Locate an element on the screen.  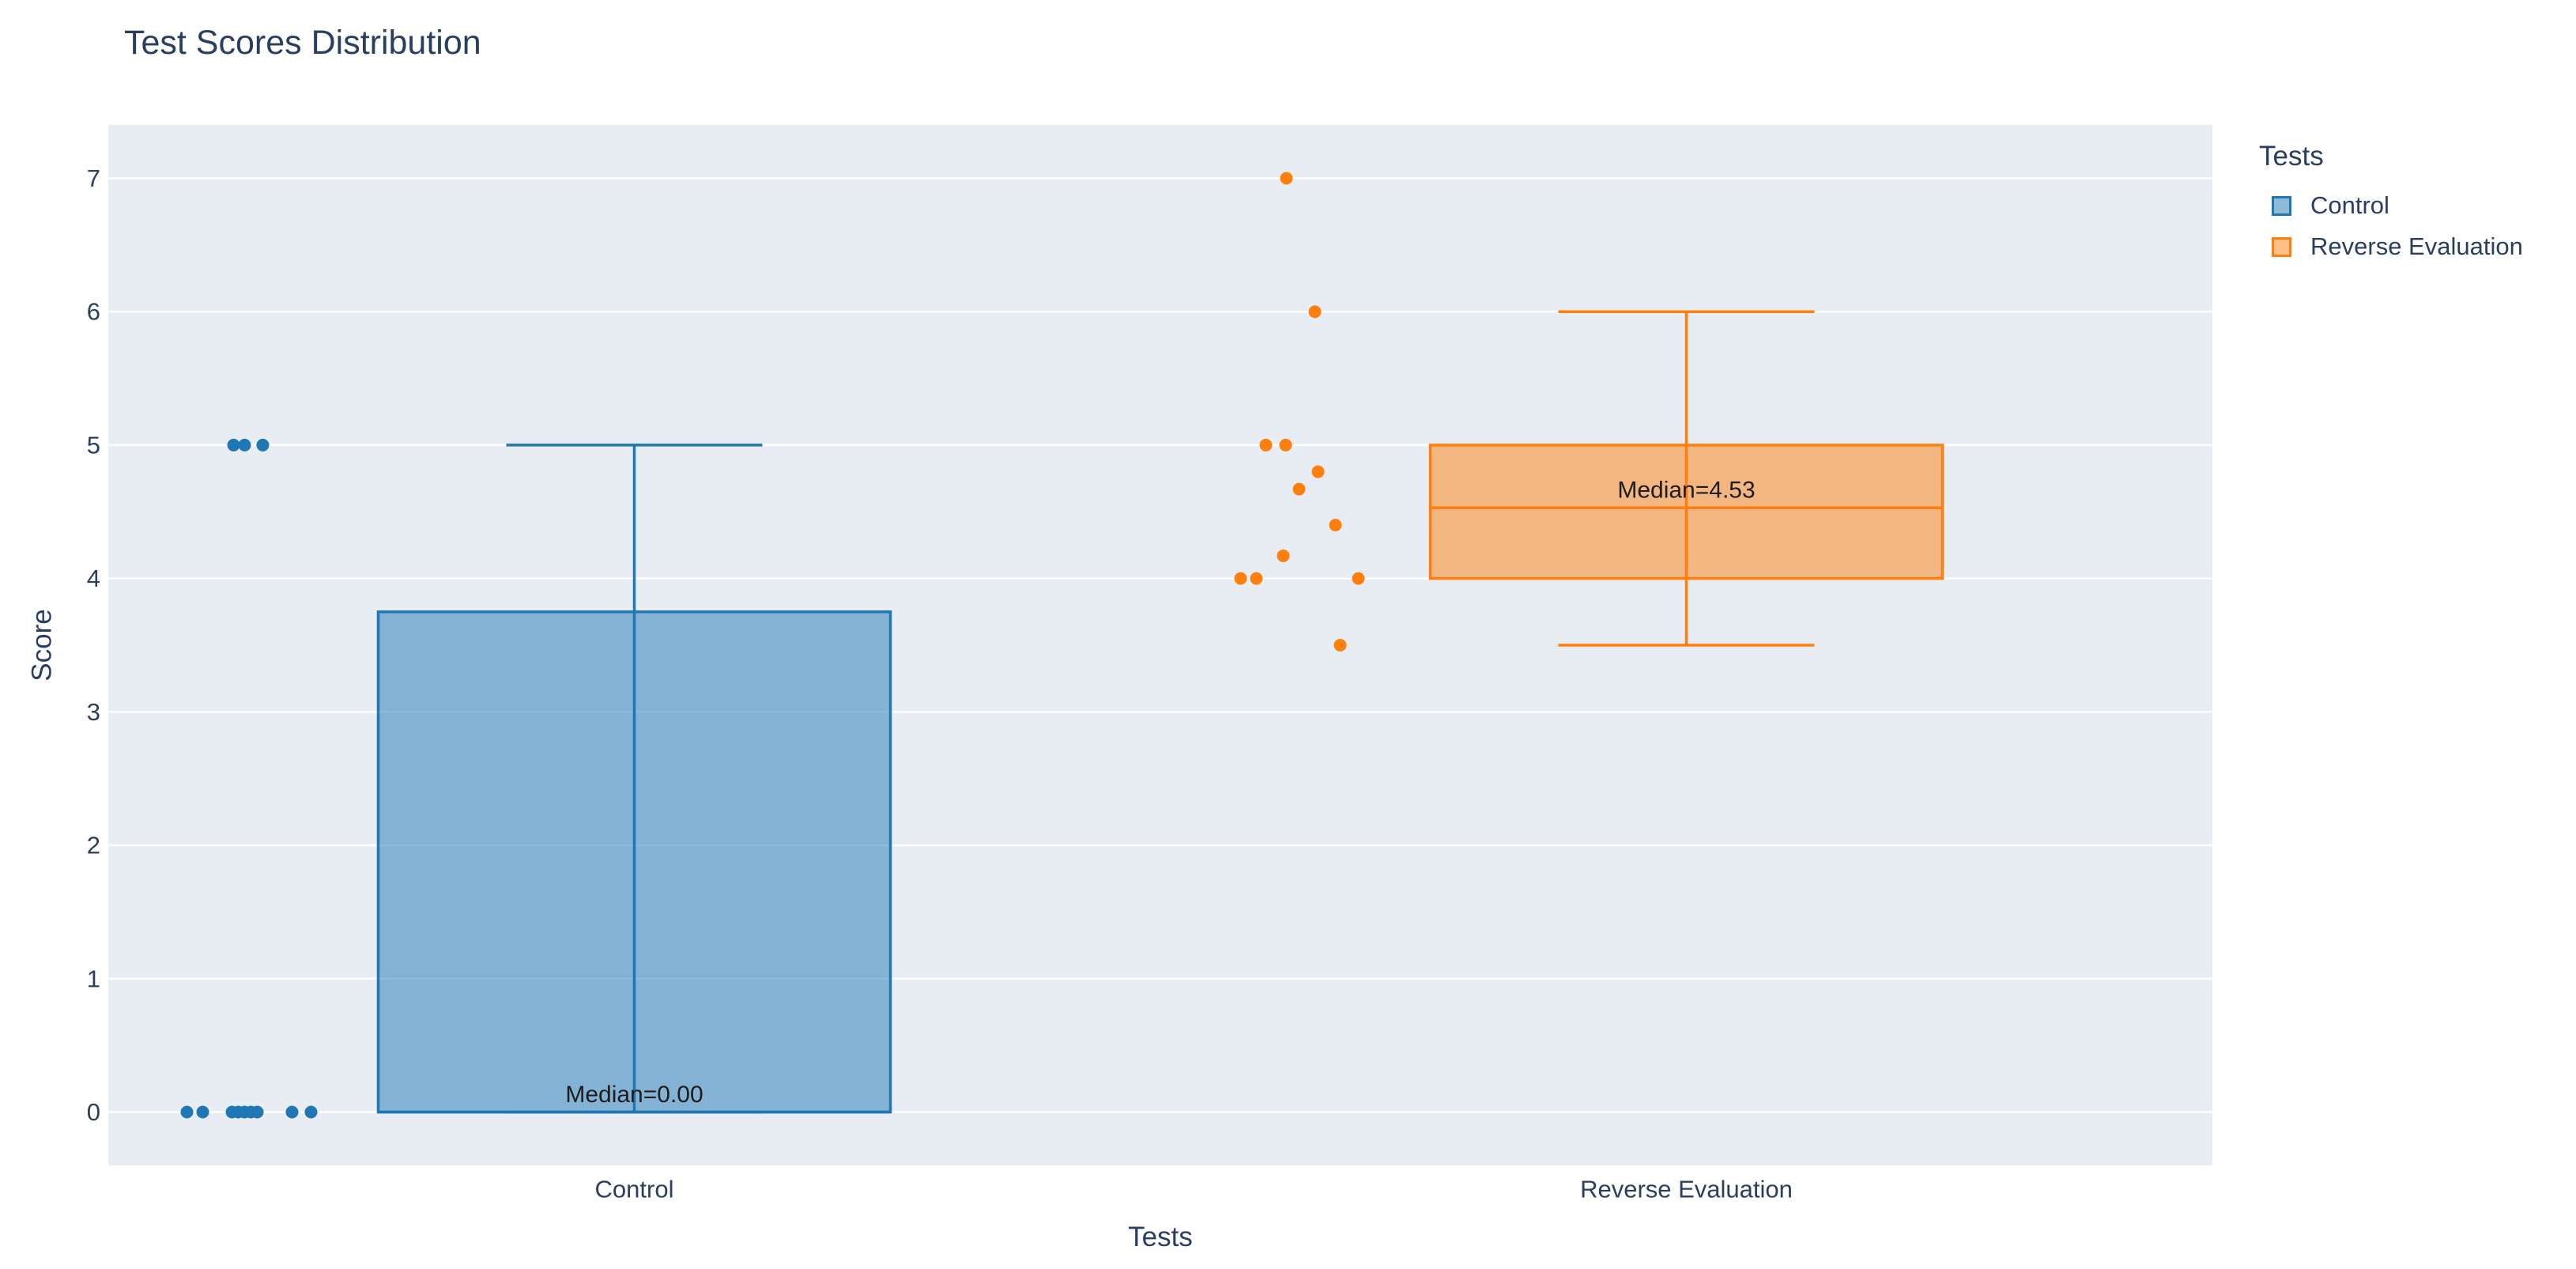
y-tick-label: 7 is located at coordinates (93, 178).